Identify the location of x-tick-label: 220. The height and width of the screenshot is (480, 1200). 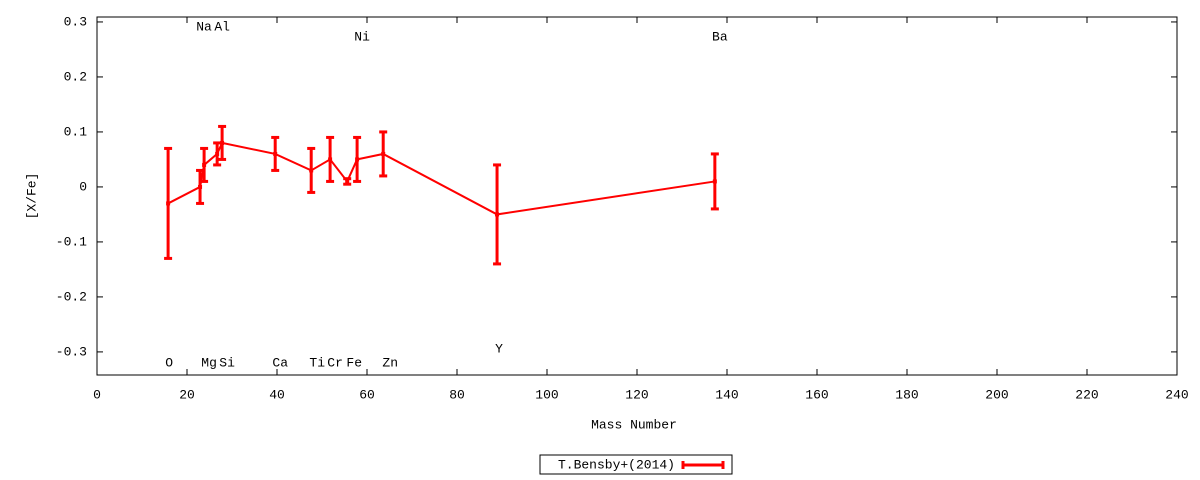
(1086, 394).